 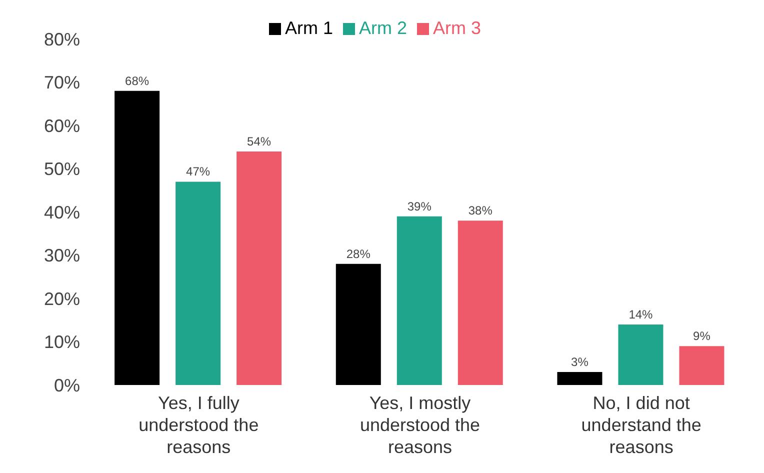 I want to click on y-tick-label: 10%, so click(x=62, y=342).